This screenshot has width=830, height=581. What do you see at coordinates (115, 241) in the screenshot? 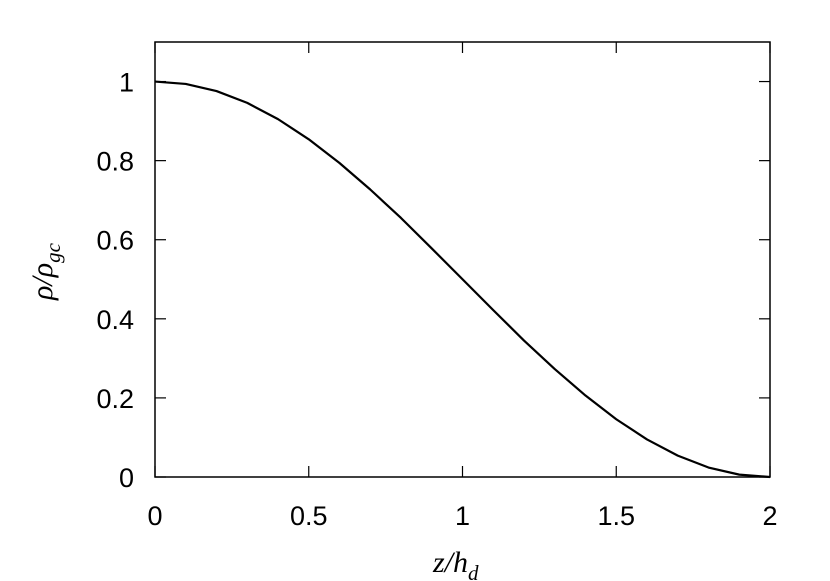
I see `y-tick-label: 0.6` at bounding box center [115, 241].